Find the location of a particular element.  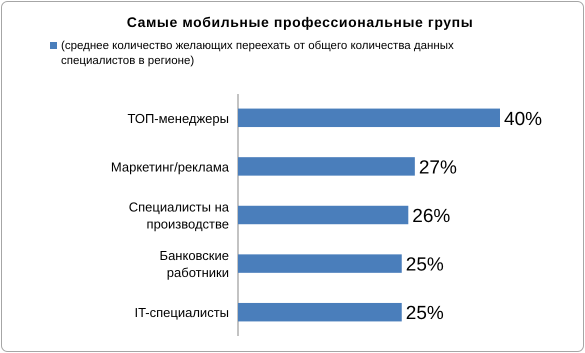

y-tick-label: IT-специалисты is located at coordinates (181, 312).